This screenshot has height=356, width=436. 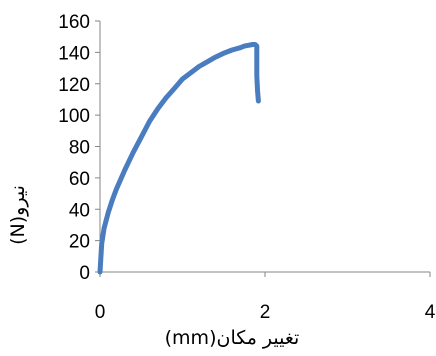 I want to click on y-tick-label: 0, so click(x=84, y=273).